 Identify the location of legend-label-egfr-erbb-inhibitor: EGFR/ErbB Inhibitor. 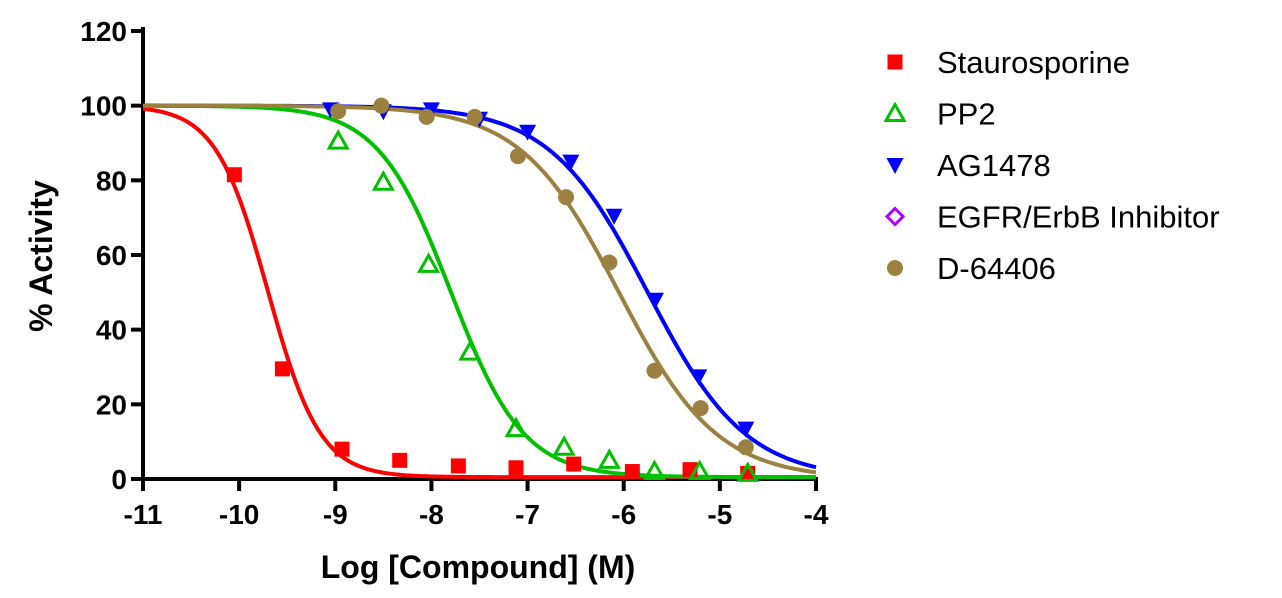
(1078, 217).